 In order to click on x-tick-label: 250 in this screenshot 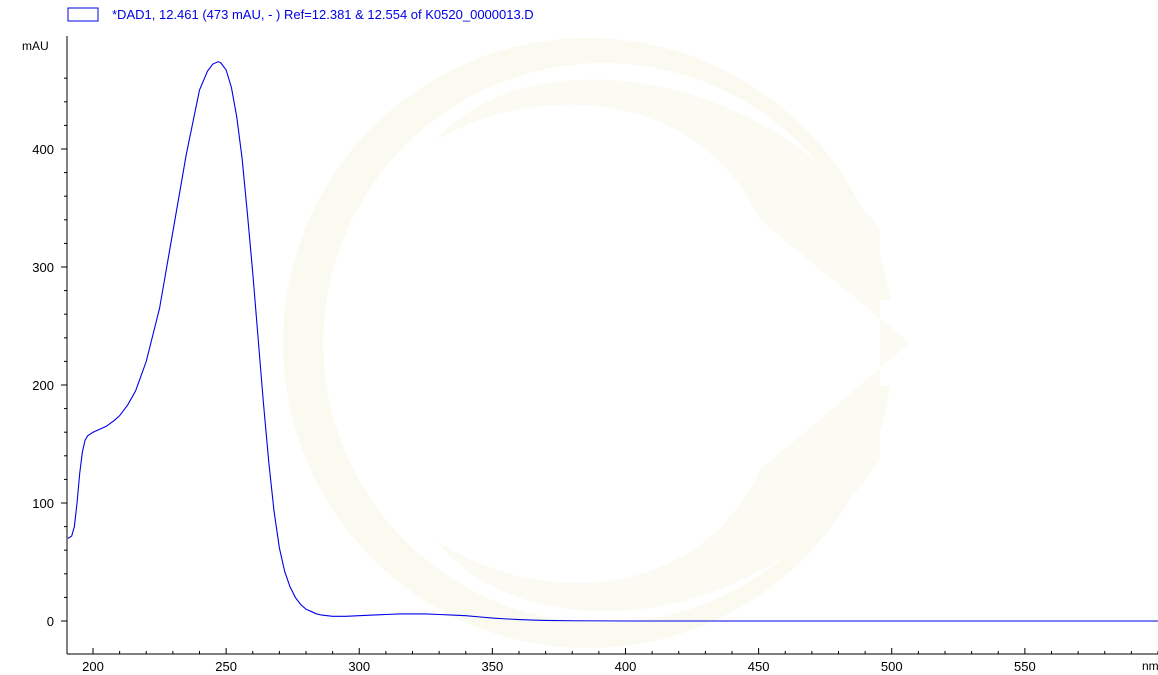, I will do `click(226, 666)`.